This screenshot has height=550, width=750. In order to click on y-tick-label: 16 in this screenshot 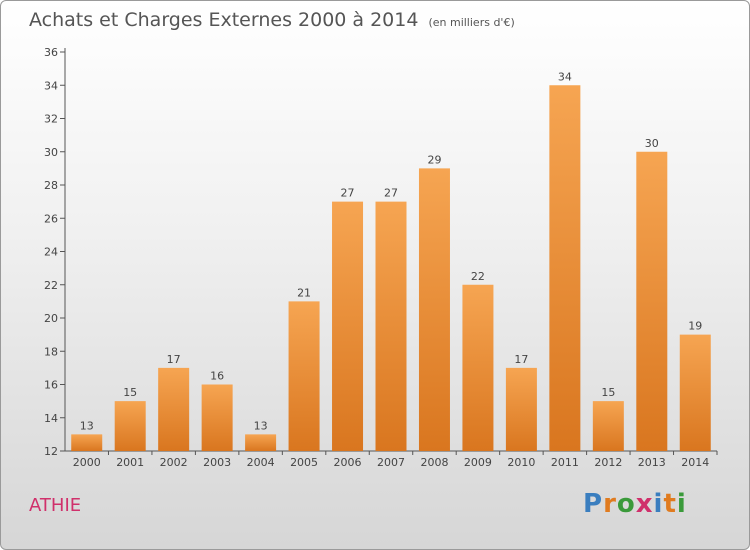, I will do `click(51, 385)`.